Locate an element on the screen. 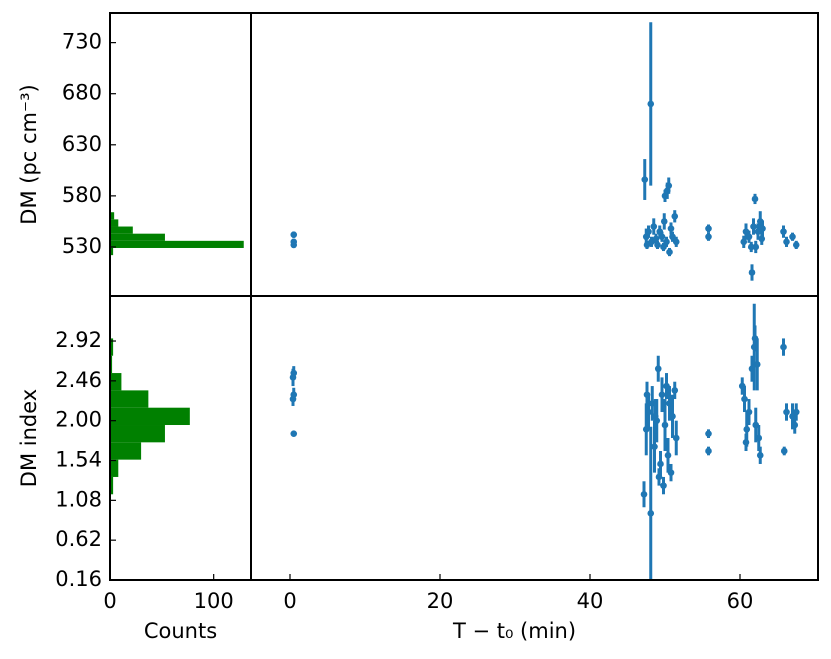 Image resolution: width=831 pixels, height=659 pixels. y-tick-label: 2.92 is located at coordinates (78, 340).